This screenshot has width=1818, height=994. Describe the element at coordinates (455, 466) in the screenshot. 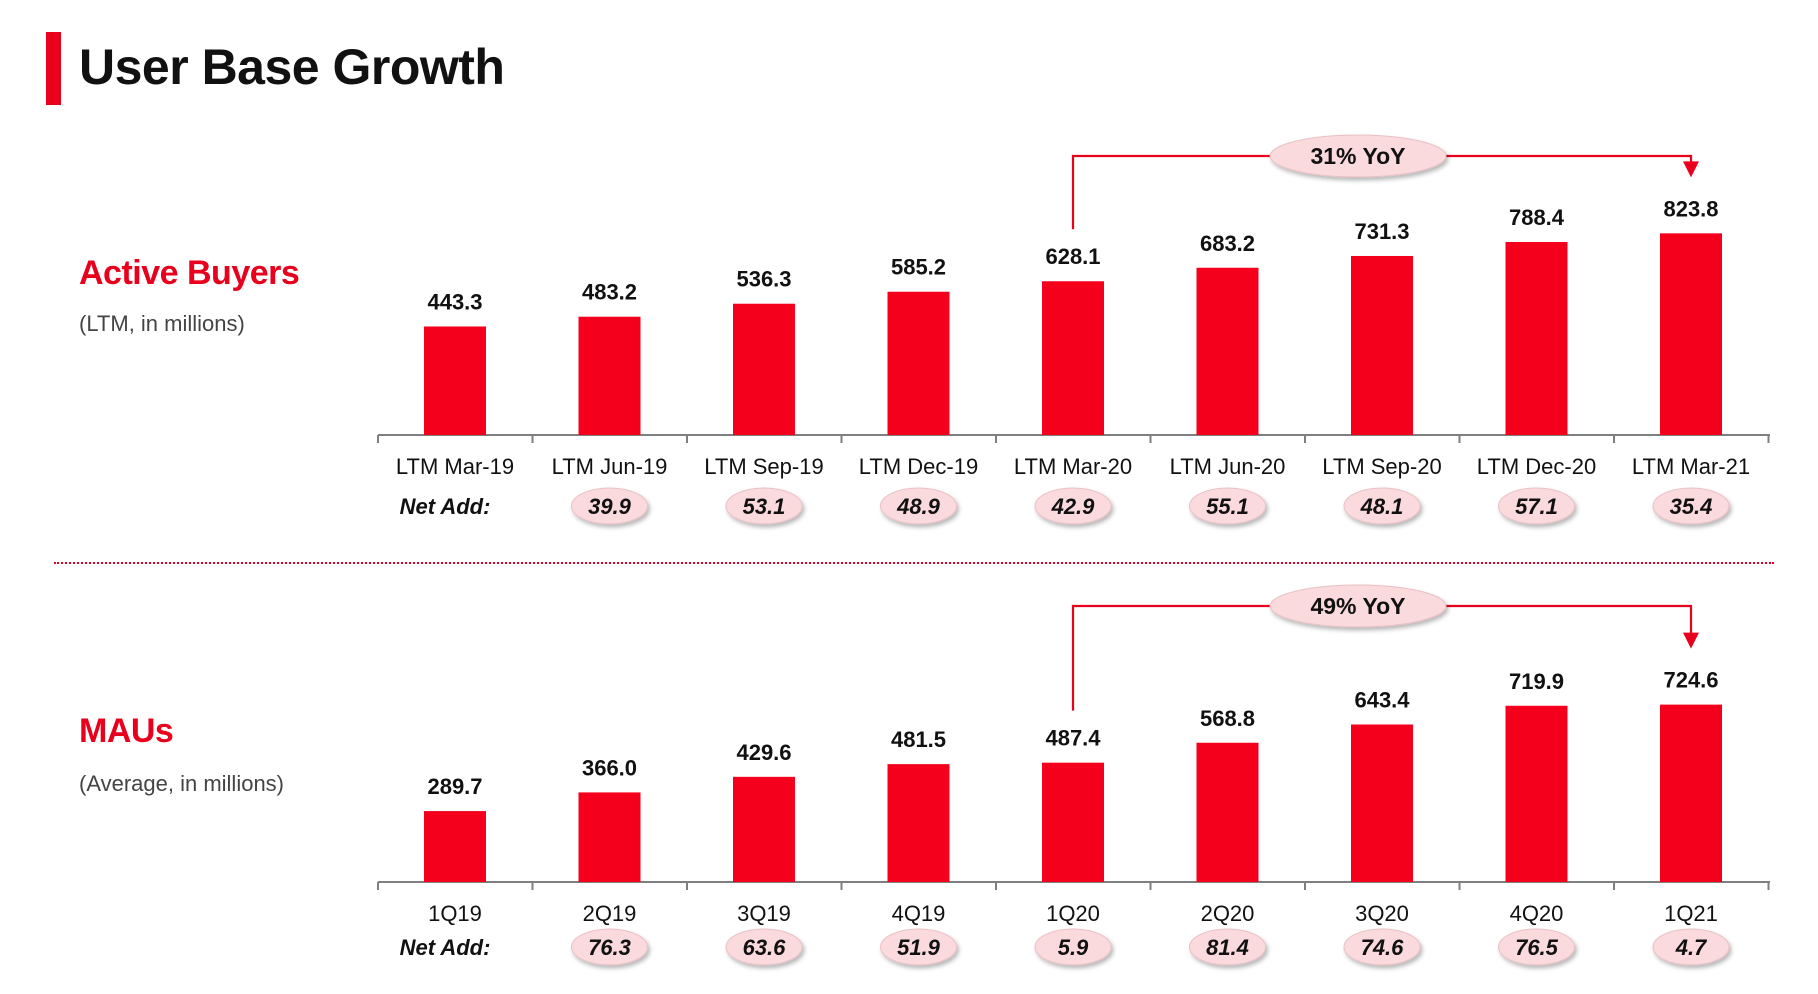

I see `buyers-category-label: LTM Mar-19` at that location.